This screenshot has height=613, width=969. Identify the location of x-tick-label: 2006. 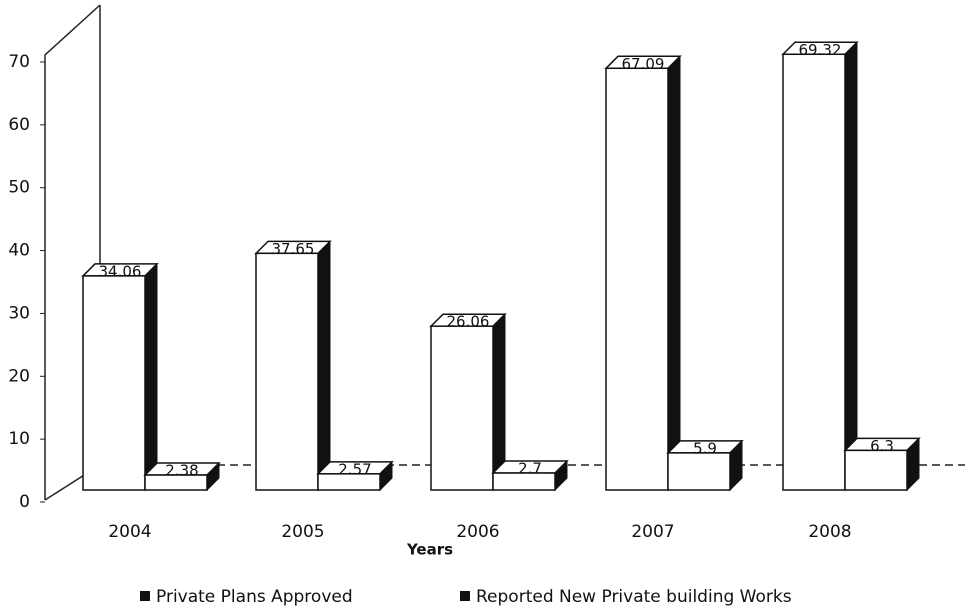
(477, 532).